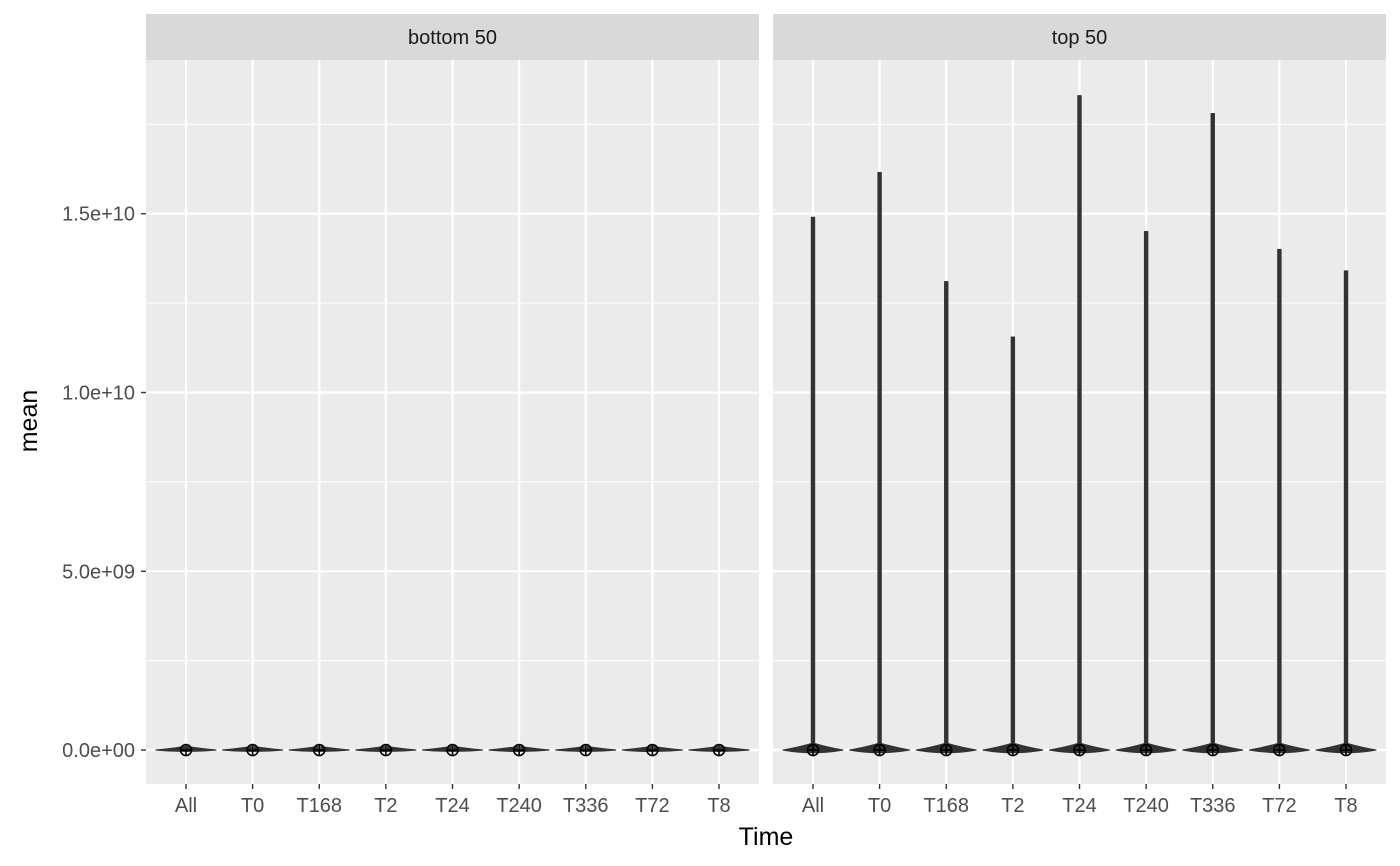  I want to click on strip-label-bottom-50: bottom 50, so click(452, 38).